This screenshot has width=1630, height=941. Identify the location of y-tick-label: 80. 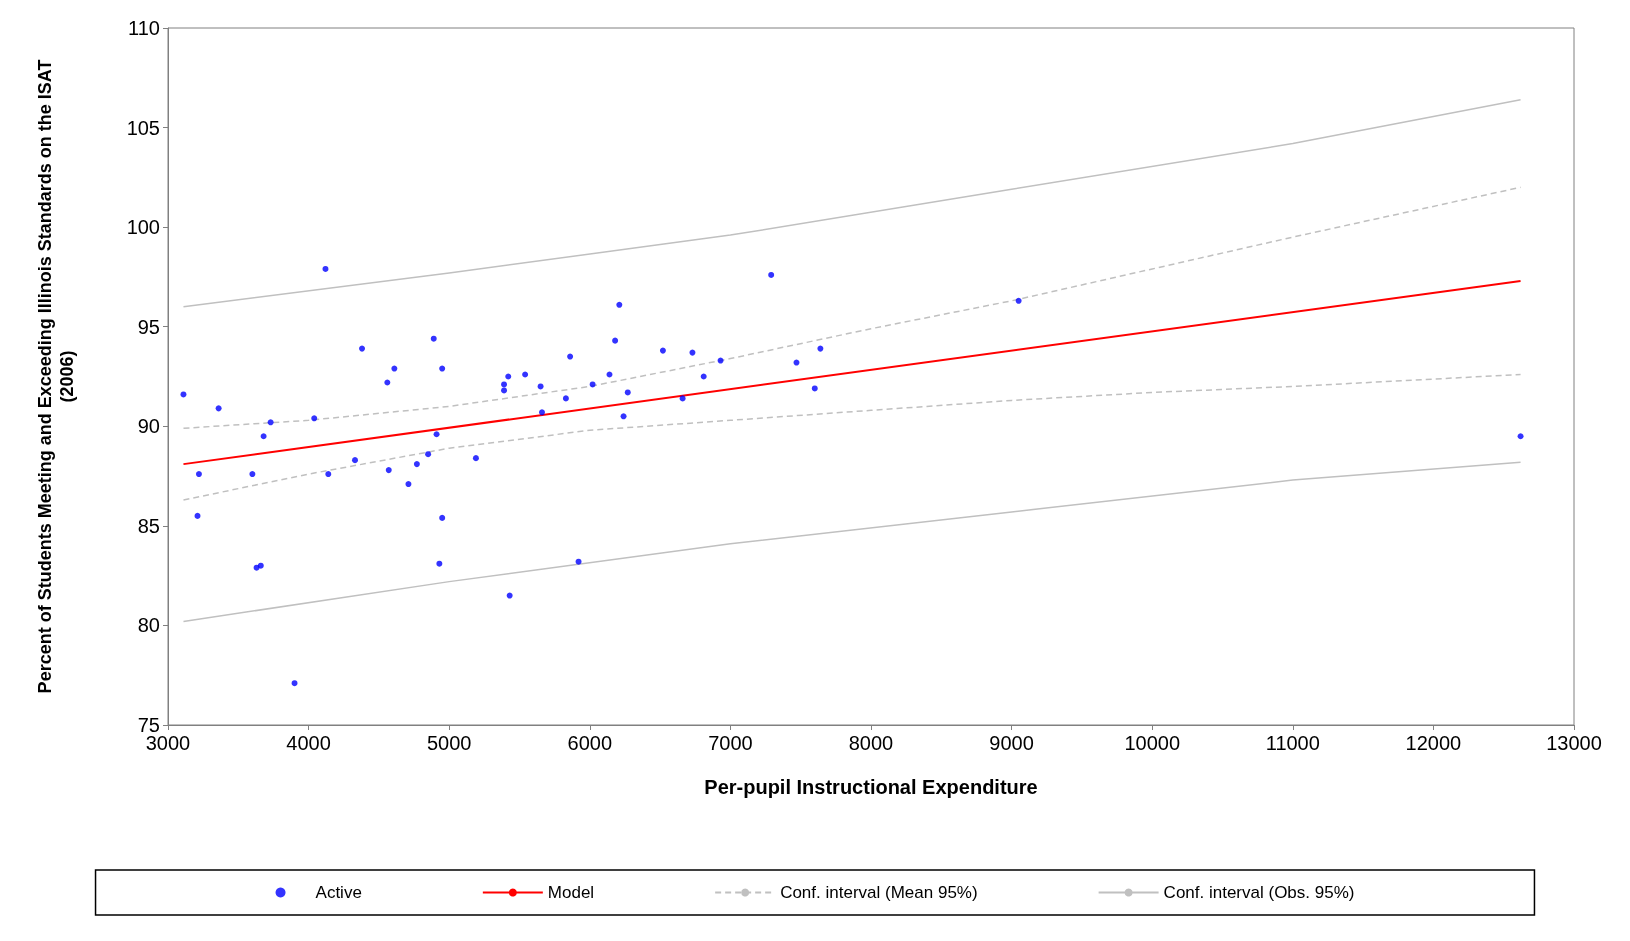
(148, 625).